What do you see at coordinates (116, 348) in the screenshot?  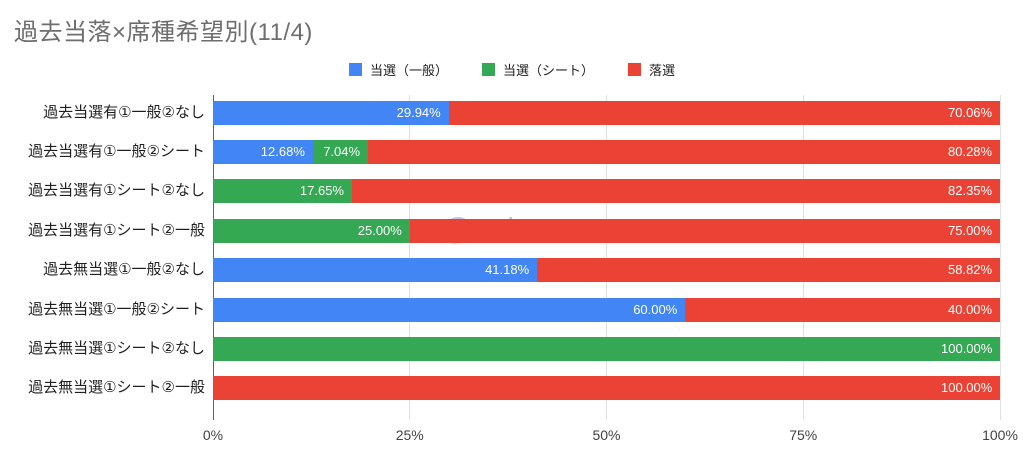 I see `category-label: 過去無当選①シート②なし` at bounding box center [116, 348].